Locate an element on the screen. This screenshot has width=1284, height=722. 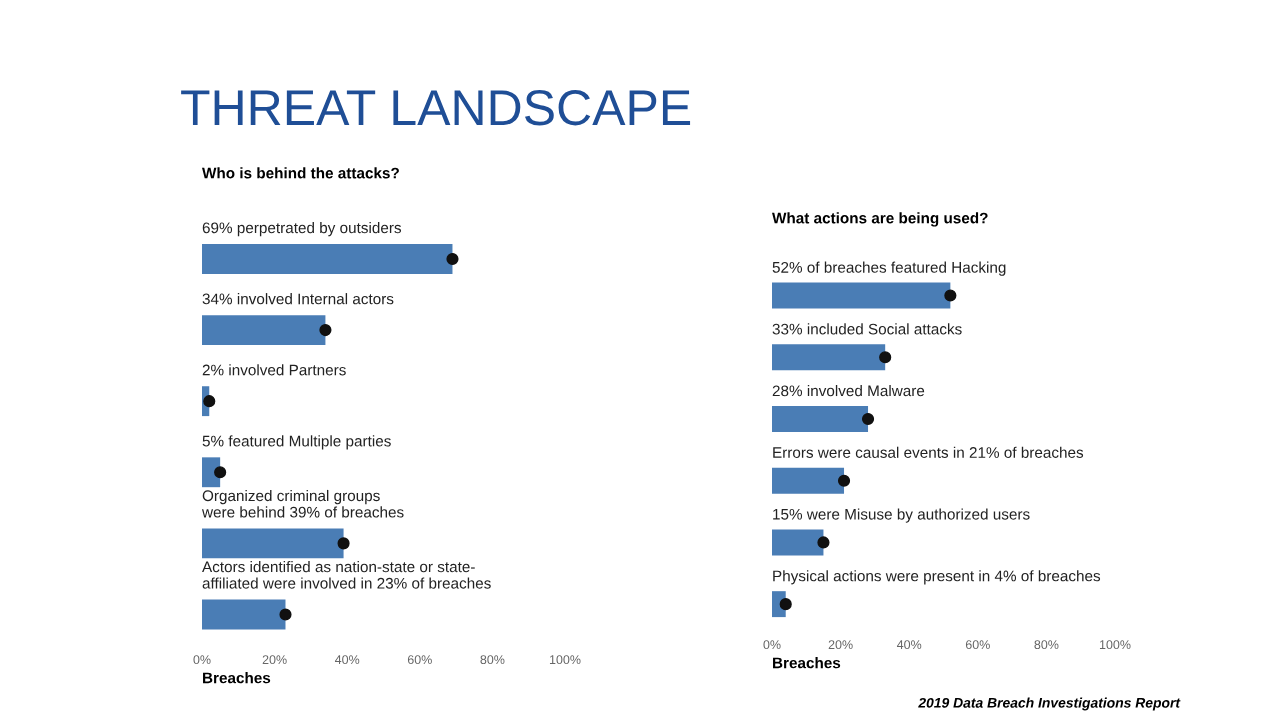
y-tick-label: Actors identified as nation-state or state- affiliated were involved in 23% of breaches is located at coordinates (346, 575).